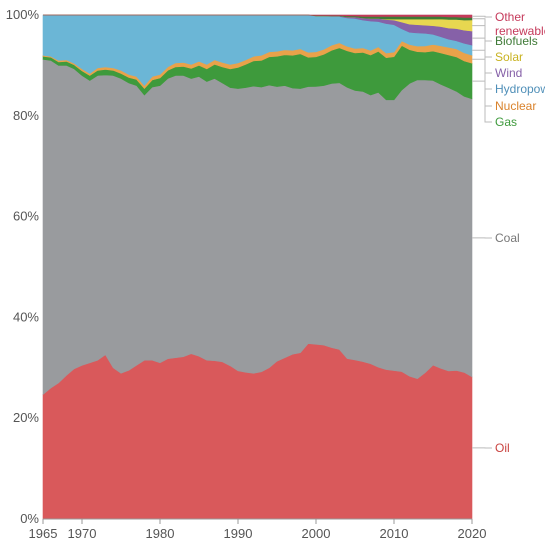 The width and height of the screenshot is (545, 557). I want to click on legend-label-wind: Wind, so click(508, 73).